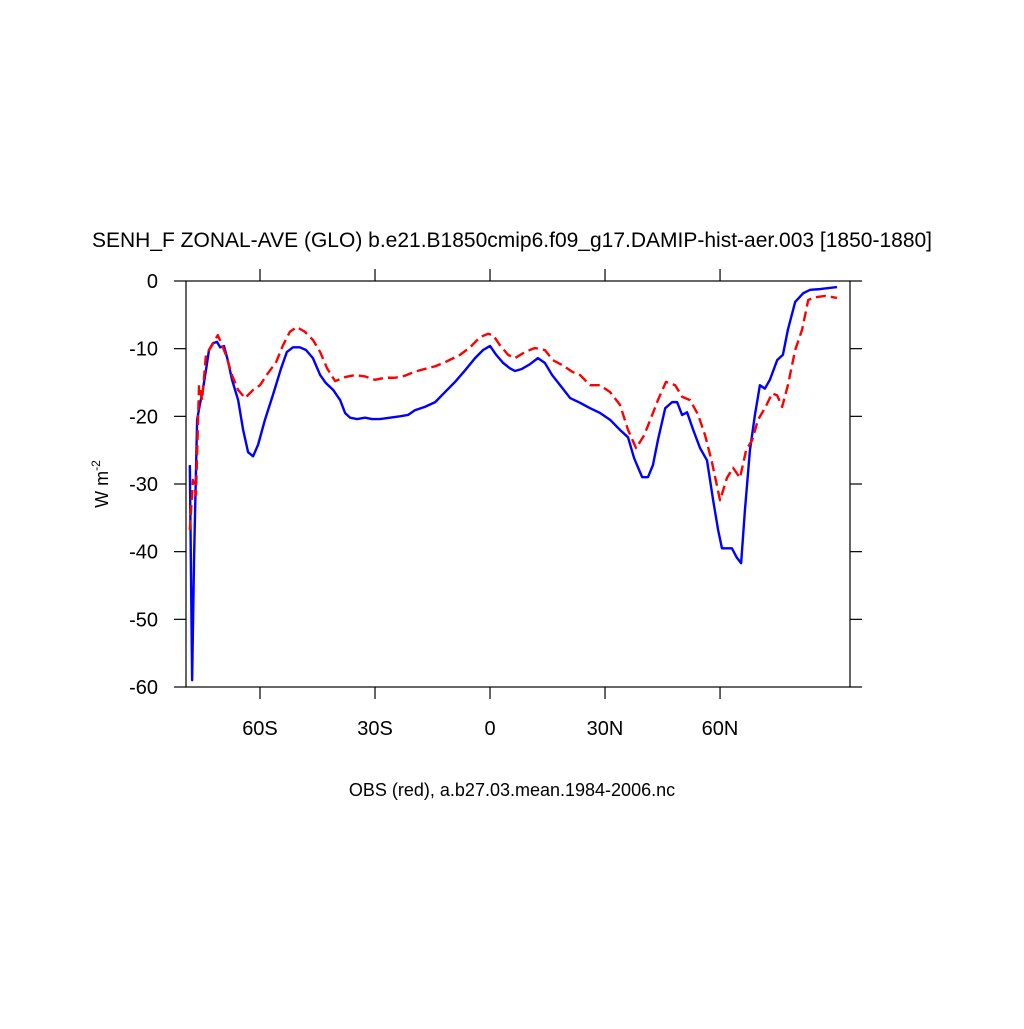 The width and height of the screenshot is (1024, 1029). I want to click on y-tick-label: -10, so click(143, 350).